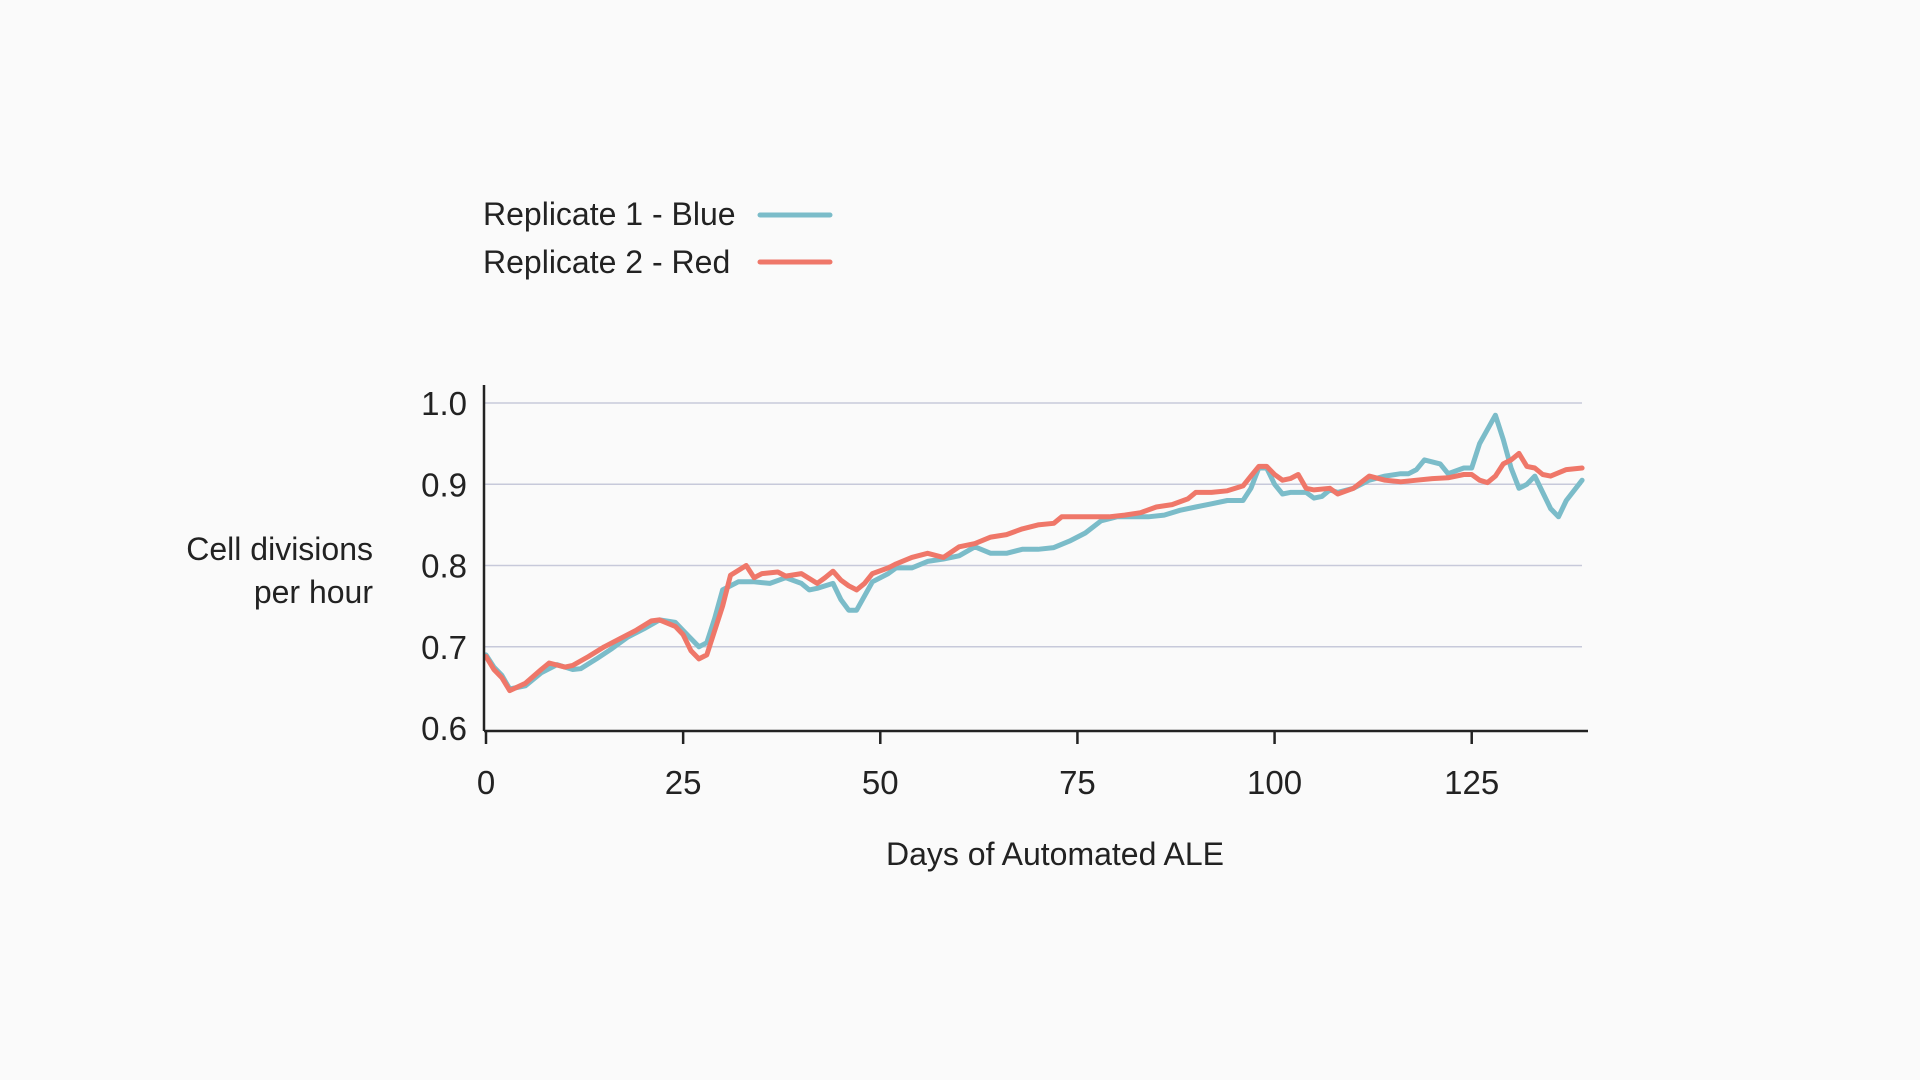 This screenshot has height=1080, width=1920. What do you see at coordinates (683, 782) in the screenshot?
I see `x-tick-label: 25` at bounding box center [683, 782].